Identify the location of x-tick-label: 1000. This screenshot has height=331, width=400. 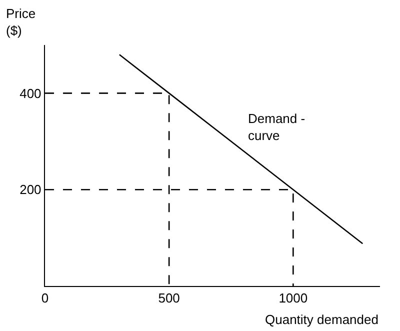
(293, 298).